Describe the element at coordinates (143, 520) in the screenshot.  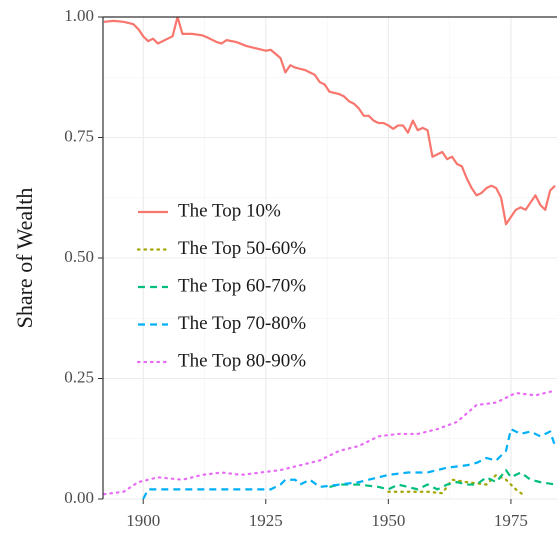
I see `x-tick-label: 1900` at that location.